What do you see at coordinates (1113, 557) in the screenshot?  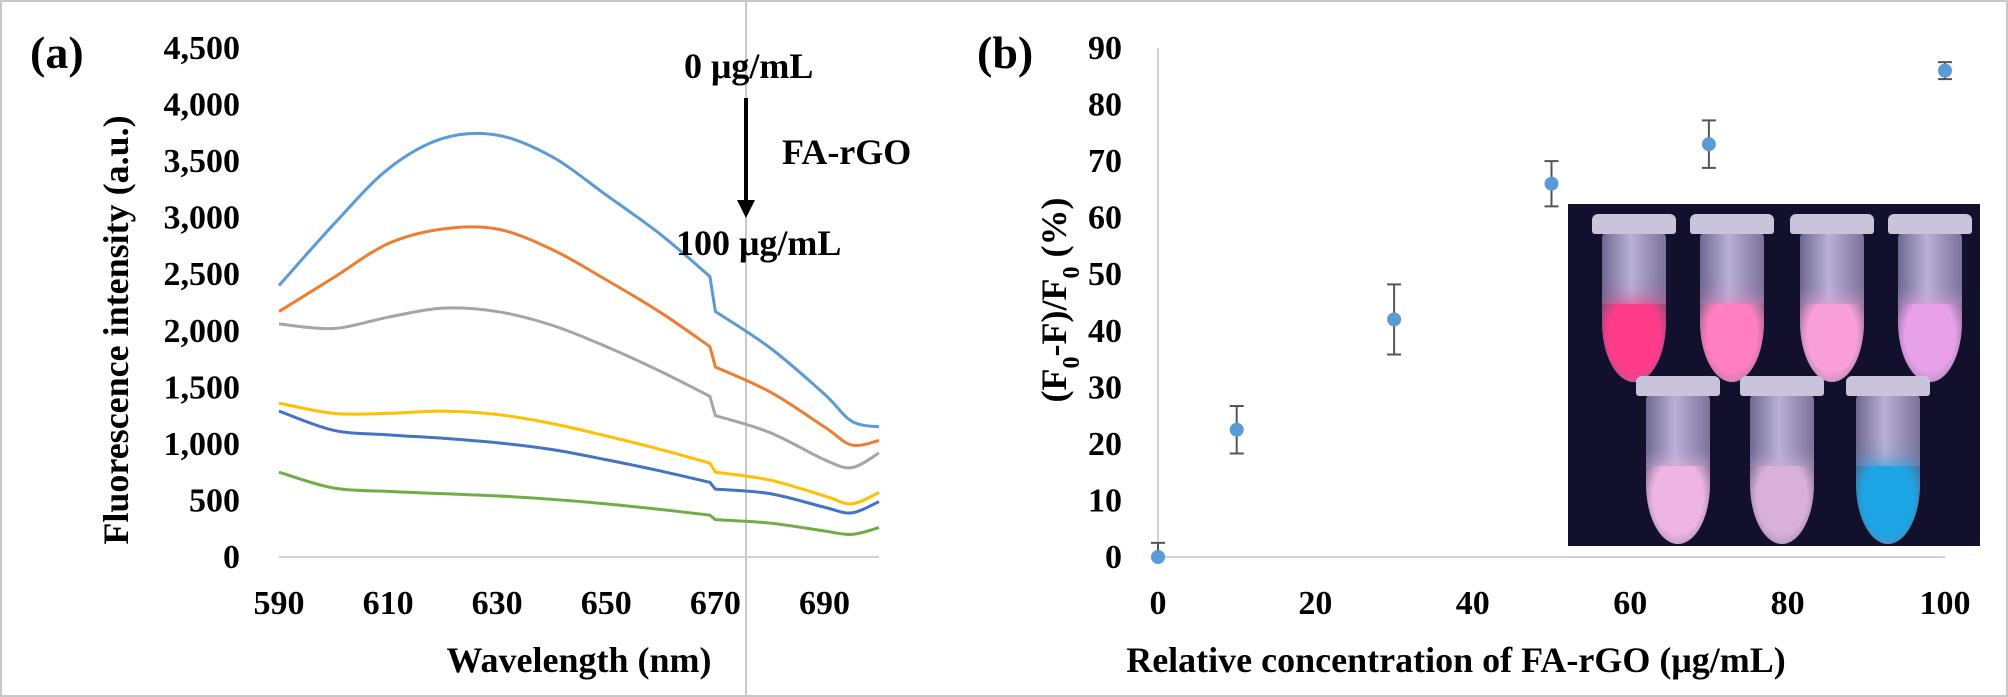 I see `panel-b-ytick-label: 0` at bounding box center [1113, 557].